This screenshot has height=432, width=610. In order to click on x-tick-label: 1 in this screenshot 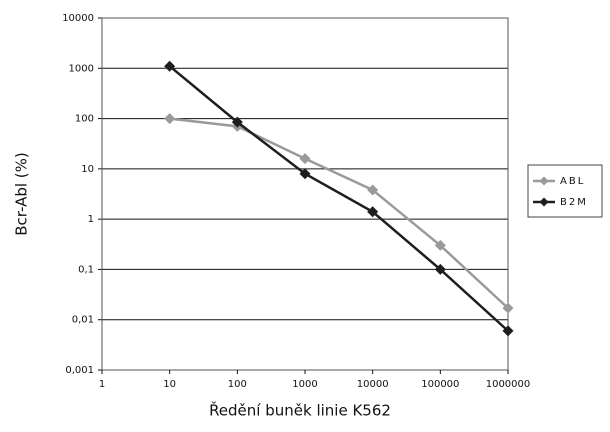, I will do `click(102, 384)`.